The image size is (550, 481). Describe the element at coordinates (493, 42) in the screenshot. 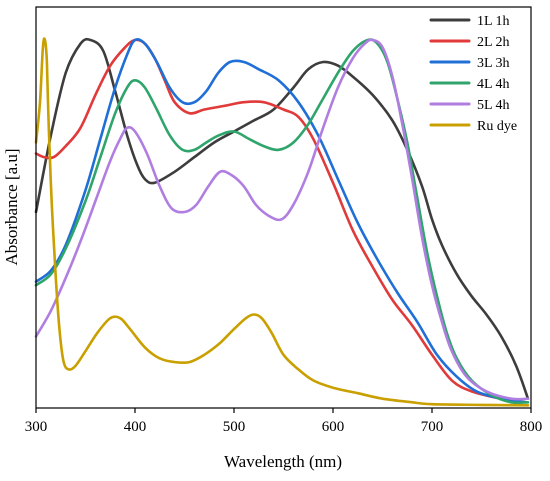

I see `legend-label: 2L 2h` at that location.